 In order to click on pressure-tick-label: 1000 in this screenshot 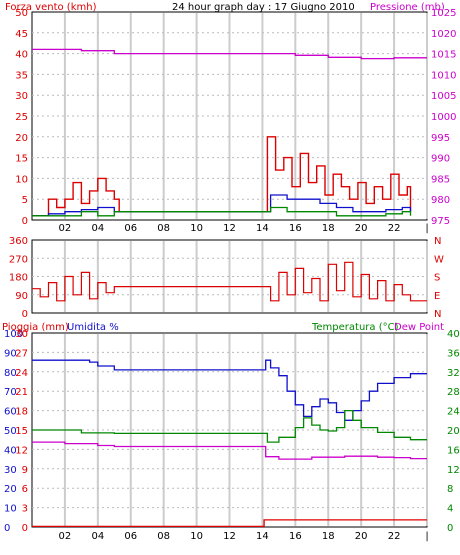, I will do `click(443, 117)`.